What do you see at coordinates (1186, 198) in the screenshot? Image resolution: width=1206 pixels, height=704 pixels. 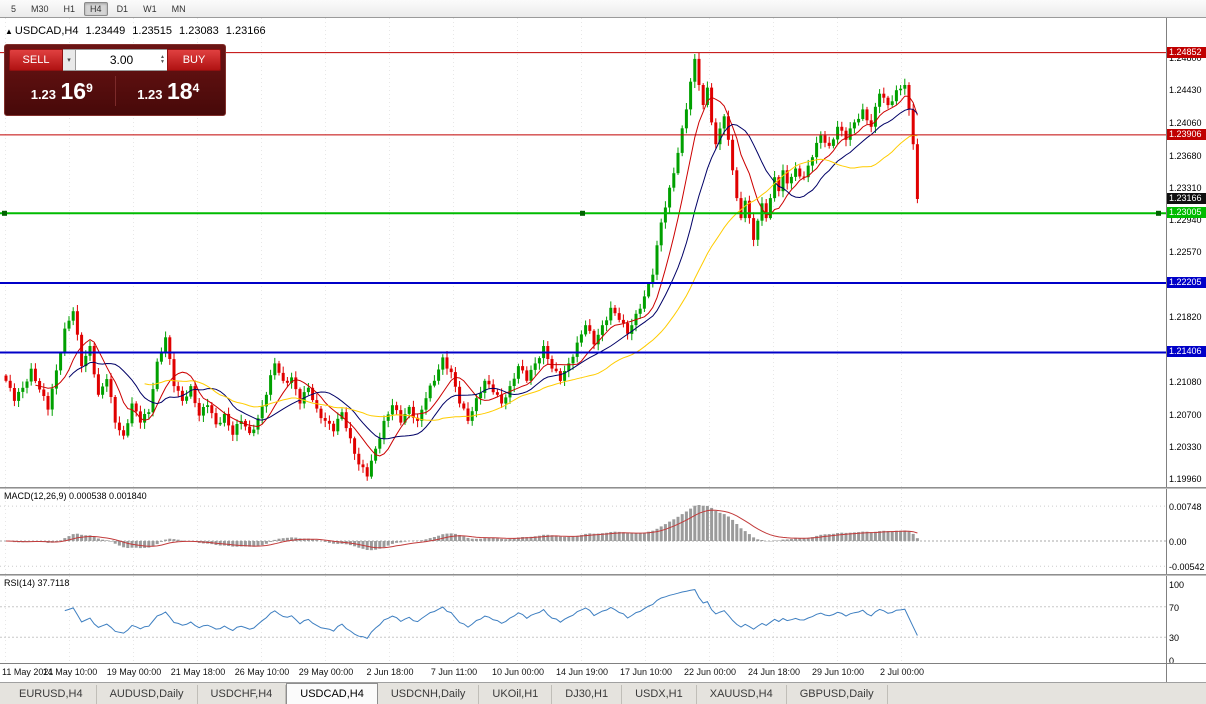 I see `price-level-label: 1.23166` at bounding box center [1186, 198].